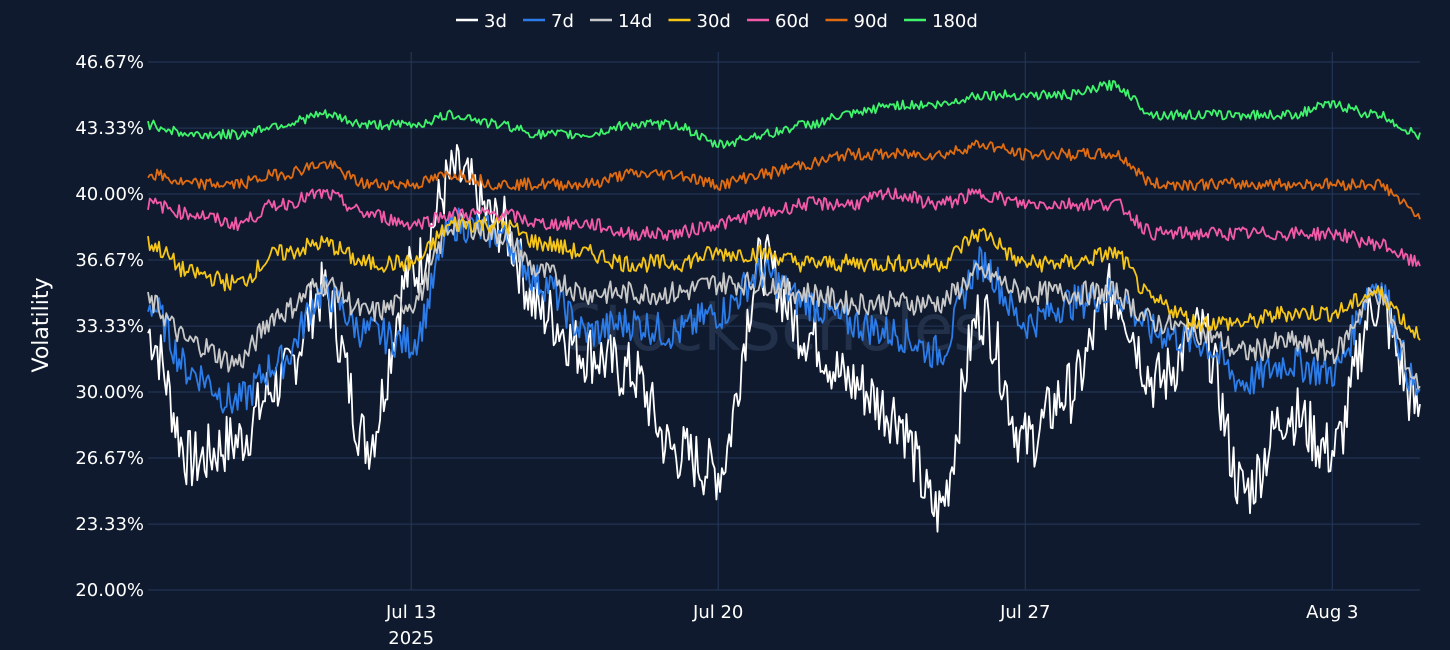  I want to click on y-tick-label: 40.00%, so click(109, 194).